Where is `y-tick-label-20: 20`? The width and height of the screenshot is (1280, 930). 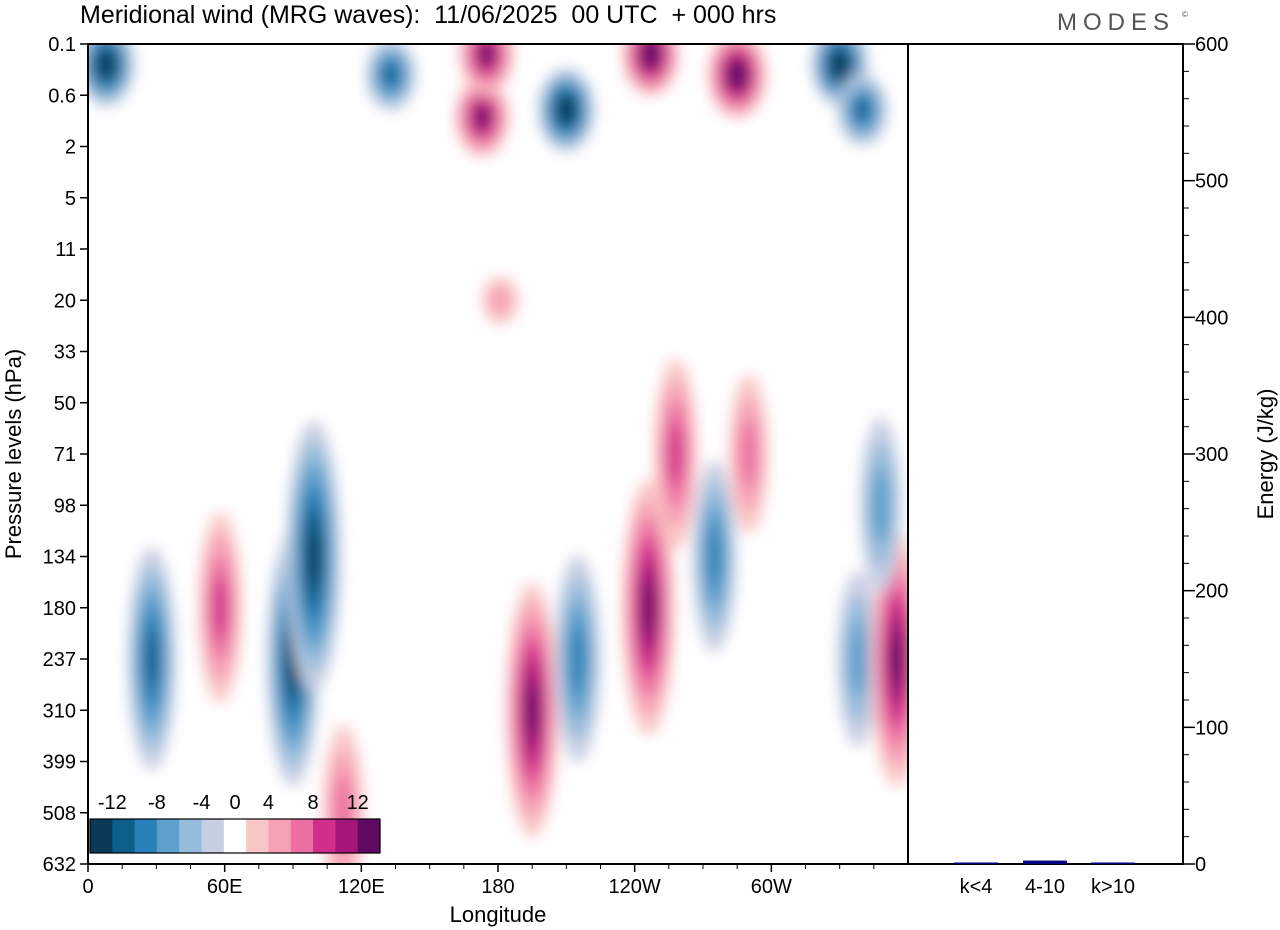 y-tick-label-20: 20 is located at coordinates (65, 301).